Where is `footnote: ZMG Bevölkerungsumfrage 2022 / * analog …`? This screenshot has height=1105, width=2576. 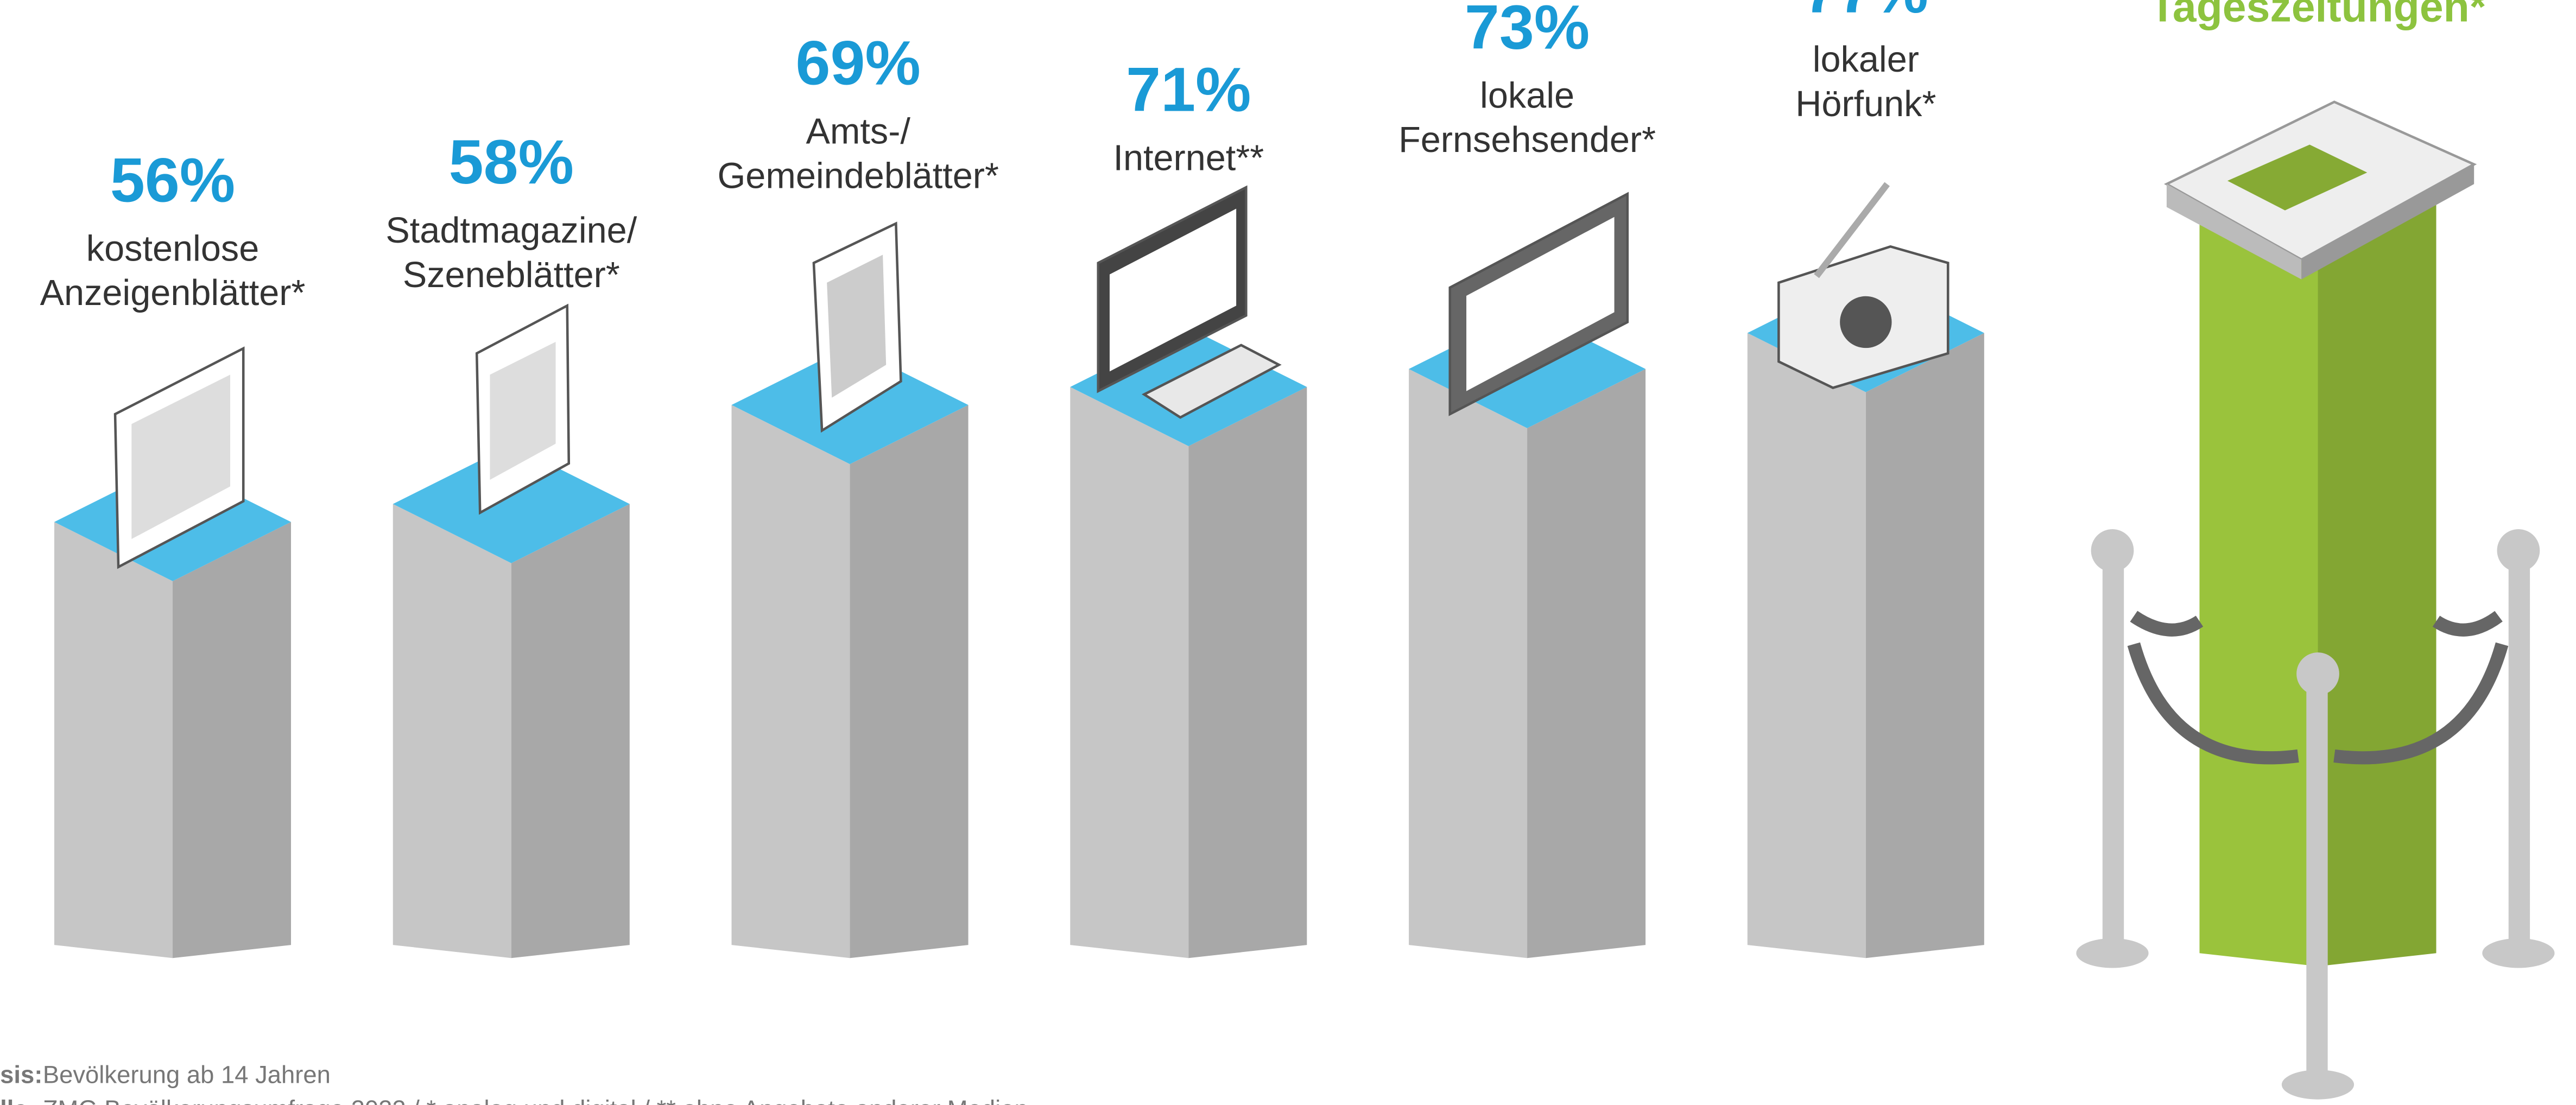
footnote: ZMG Bevölkerungsumfrage 2022 / * analog … is located at coordinates (535, 1100).